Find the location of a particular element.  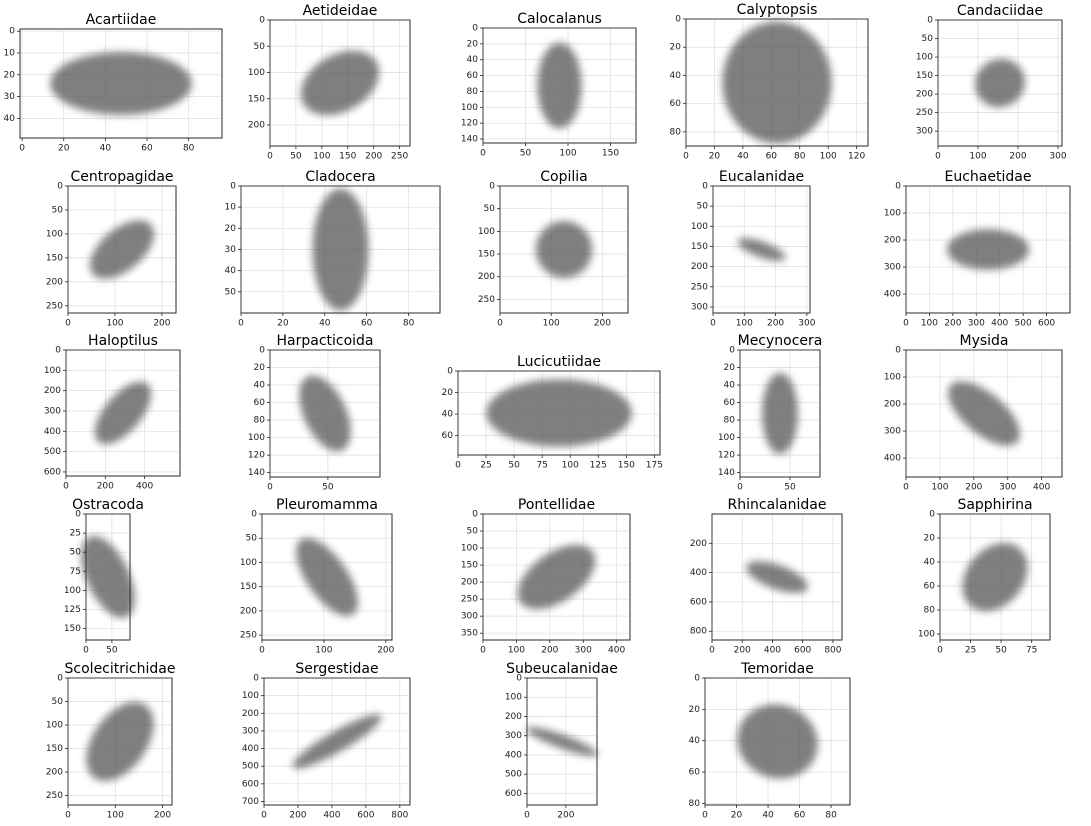

panel: 0 50 0 25 50 75 100 125 150 Ostracoda is located at coordinates (104, 576).